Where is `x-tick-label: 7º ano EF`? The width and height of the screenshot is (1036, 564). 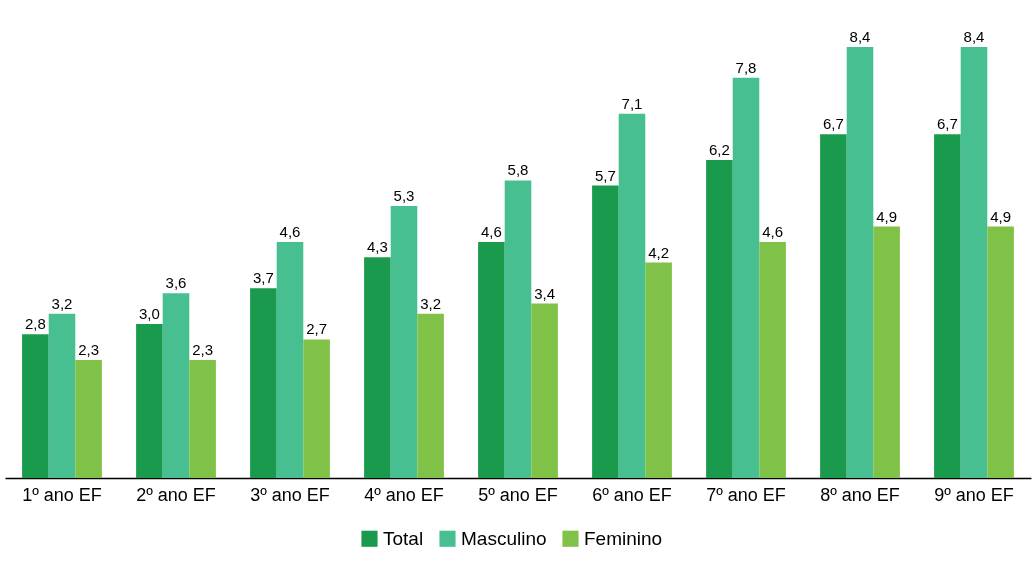 x-tick-label: 7º ano EF is located at coordinates (746, 494).